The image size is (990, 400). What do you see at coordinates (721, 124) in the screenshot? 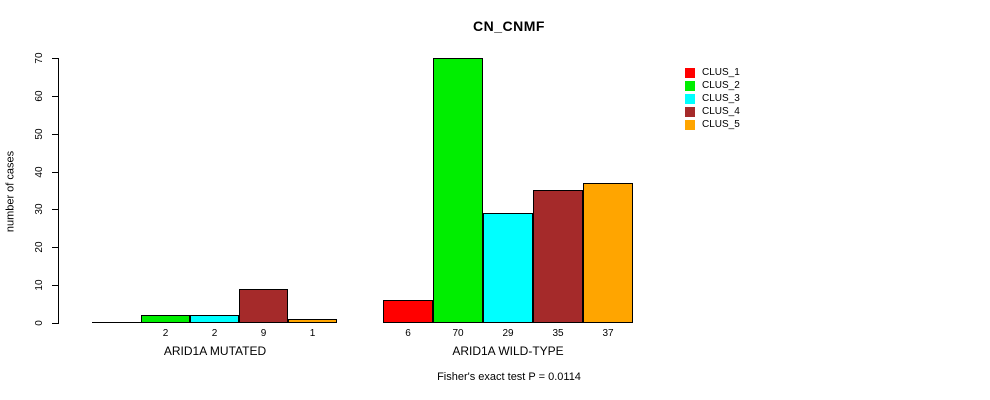
I see `legend-label: CLUS_5` at bounding box center [721, 124].